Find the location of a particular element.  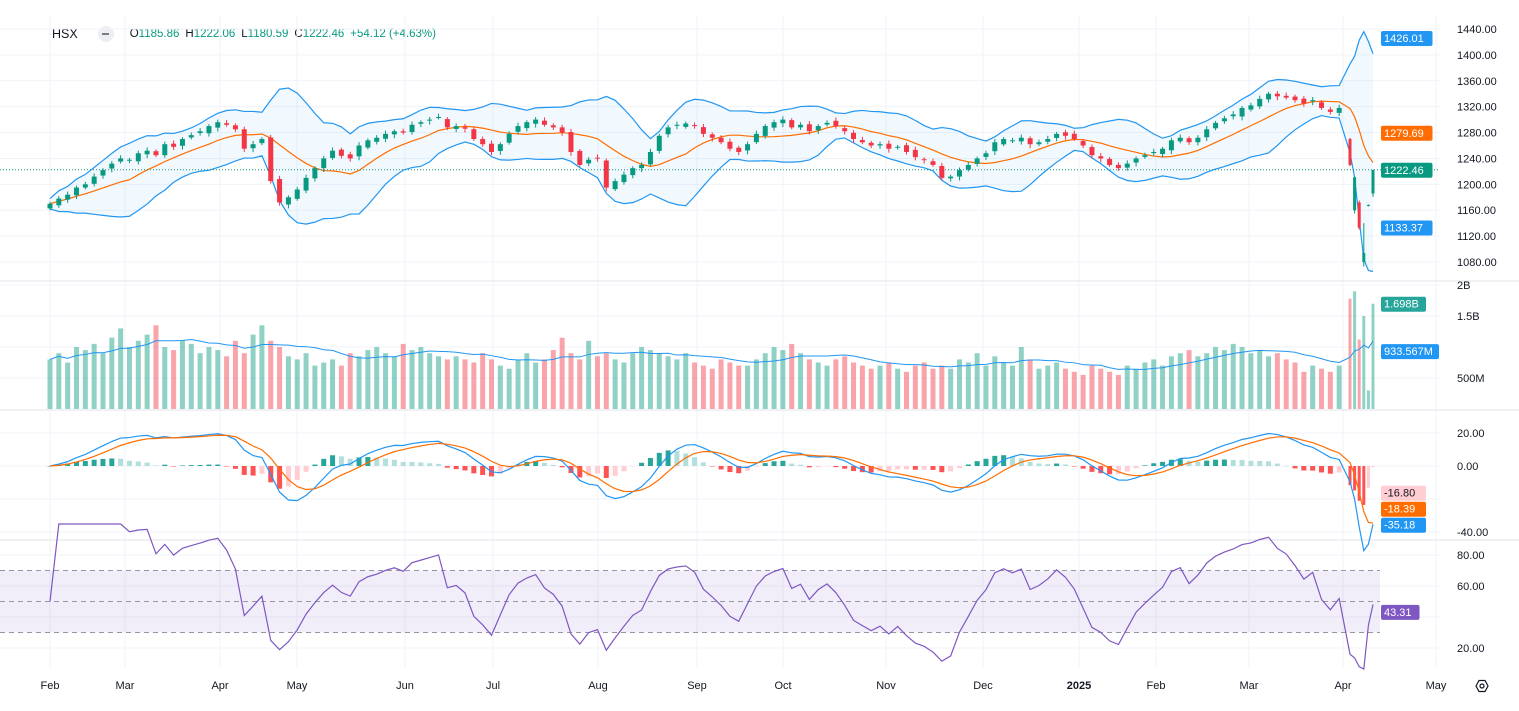

collapse-icon is located at coordinates (105, 34).